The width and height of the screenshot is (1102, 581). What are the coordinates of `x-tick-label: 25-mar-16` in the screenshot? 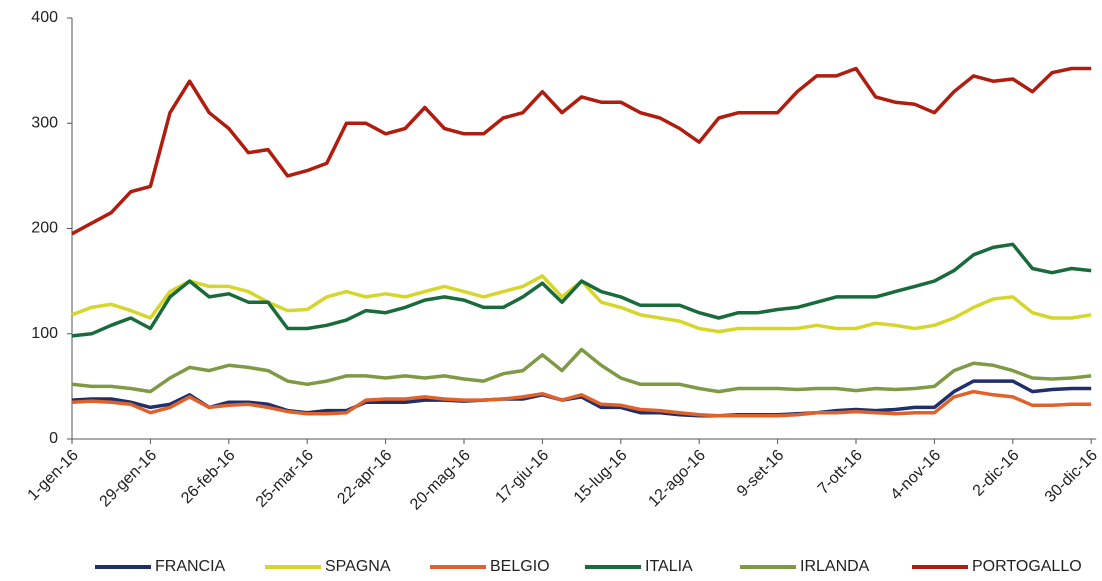 It's located at (285, 479).